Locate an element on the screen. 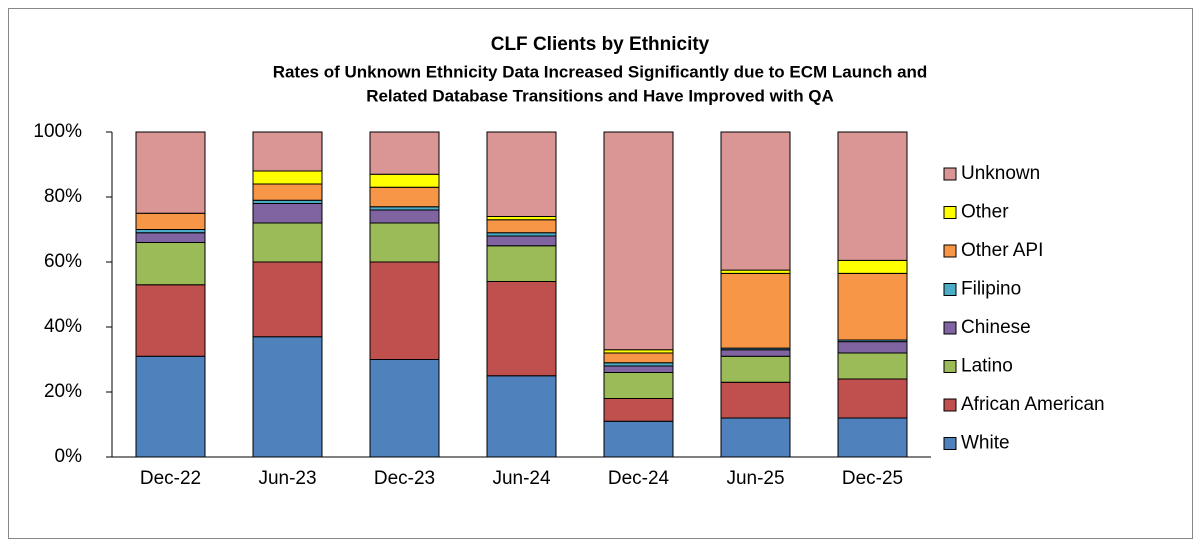 Image resolution: width=1201 pixels, height=547 pixels. x-tick-label: Dec-22 is located at coordinates (170, 478).